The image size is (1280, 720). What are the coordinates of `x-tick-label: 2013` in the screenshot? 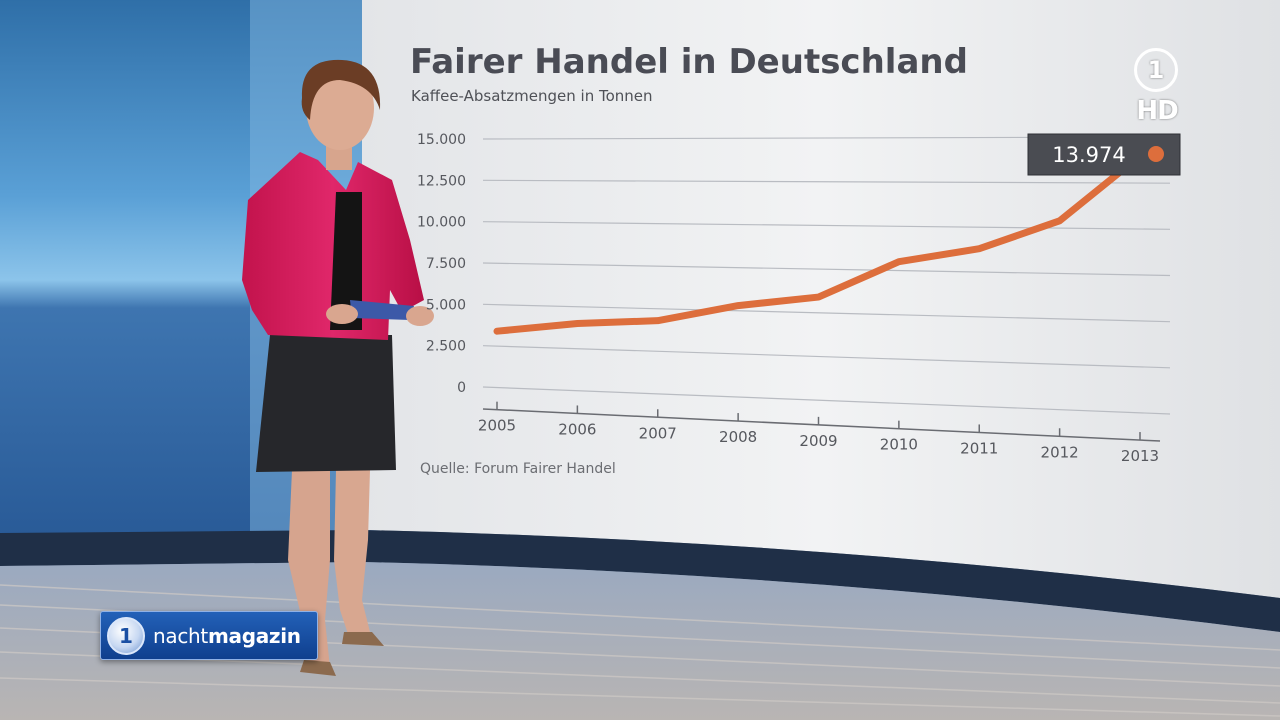 It's located at (1140, 456).